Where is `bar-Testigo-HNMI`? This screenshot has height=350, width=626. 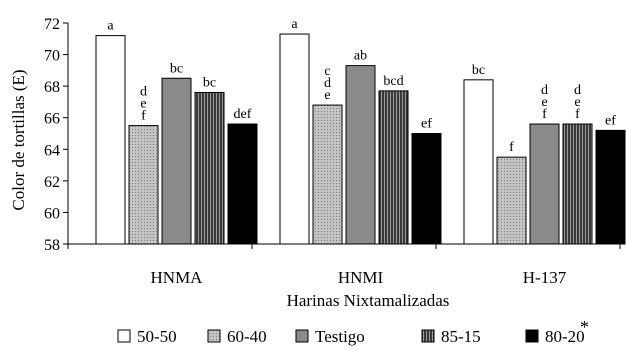
bar-Testigo-HNMI is located at coordinates (360, 155).